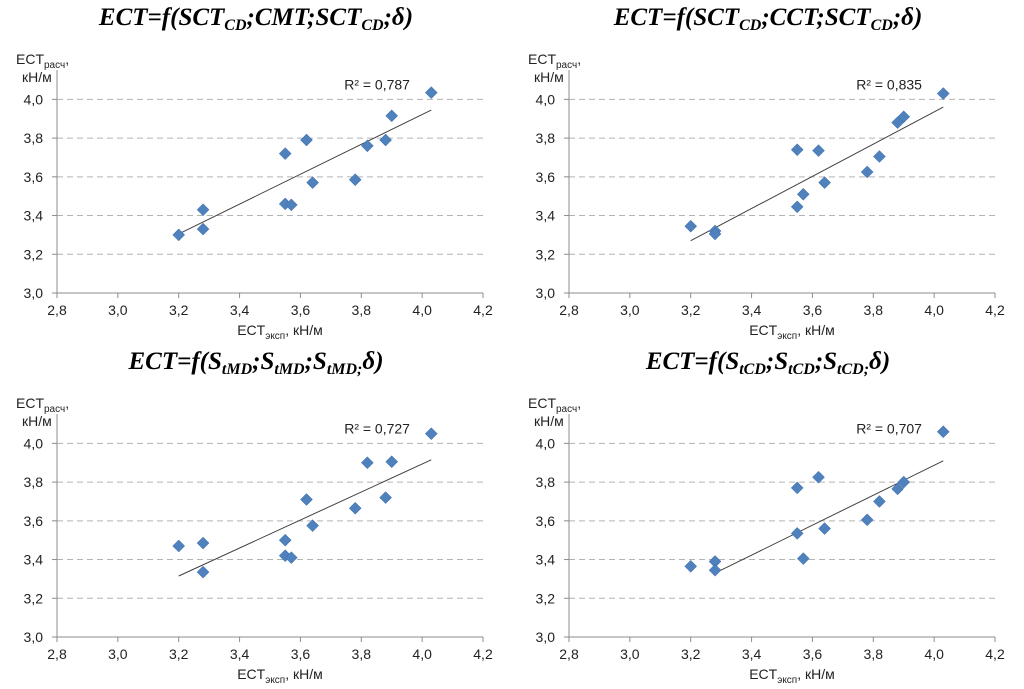 This screenshot has width=1024, height=689. What do you see at coordinates (256, 19) in the screenshot?
I see `chart-title: ECT=f(SCTCD;CMT;SCTCD;δ)` at bounding box center [256, 19].